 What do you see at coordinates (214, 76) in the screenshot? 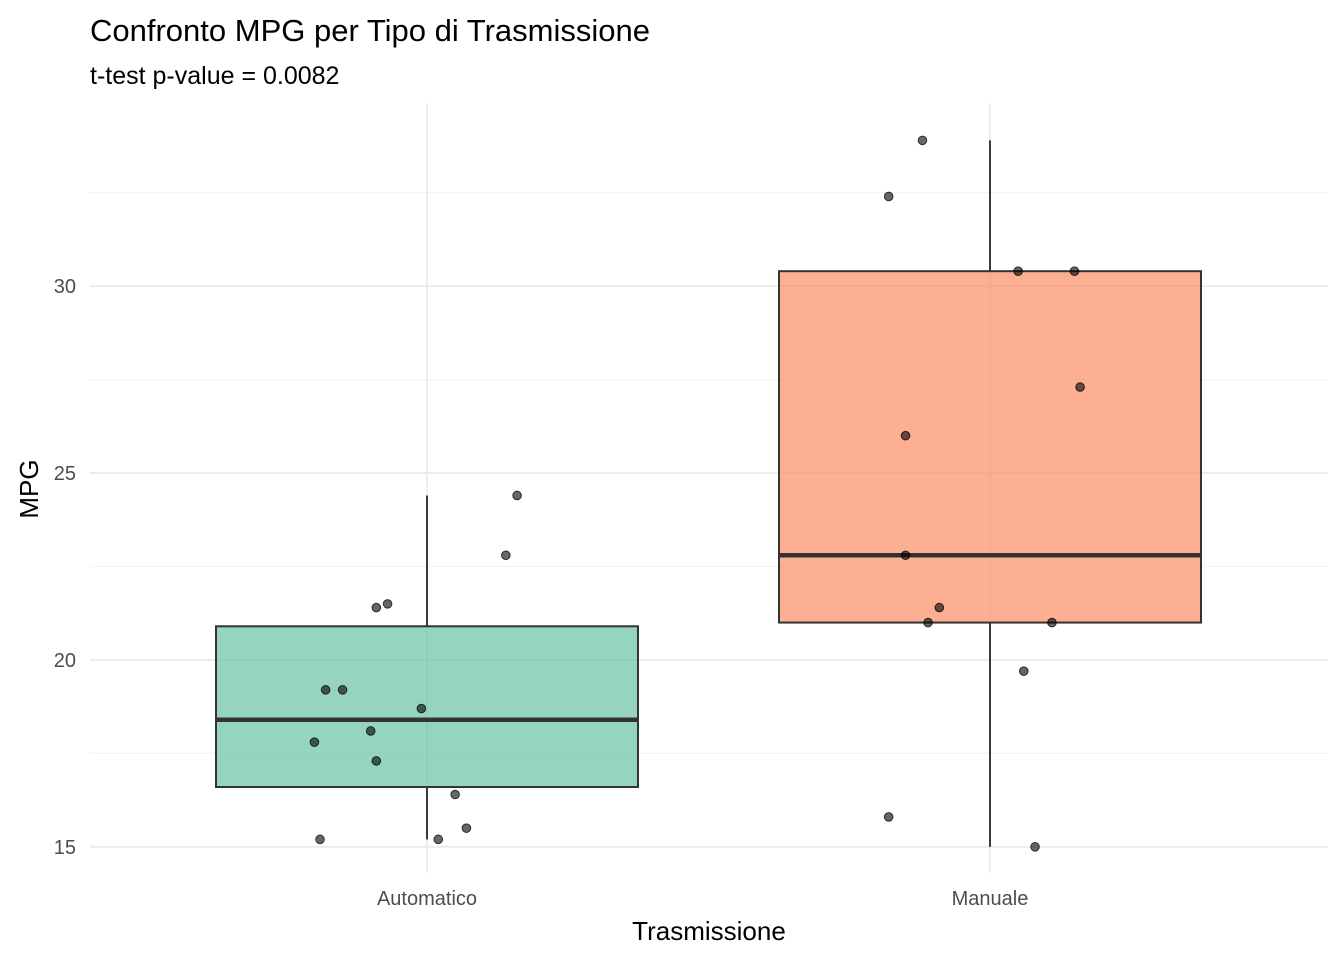
I see `chart-subtitle: t-test p-value = 0.0082` at bounding box center [214, 76].